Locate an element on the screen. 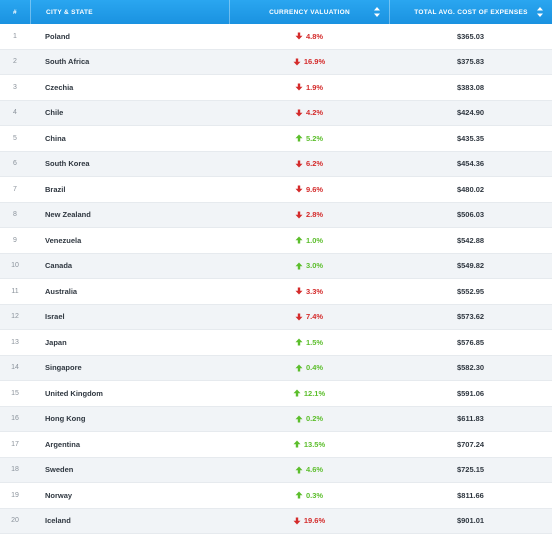 This screenshot has width=552, height=534. rank-cell: 5 is located at coordinates (15, 138).